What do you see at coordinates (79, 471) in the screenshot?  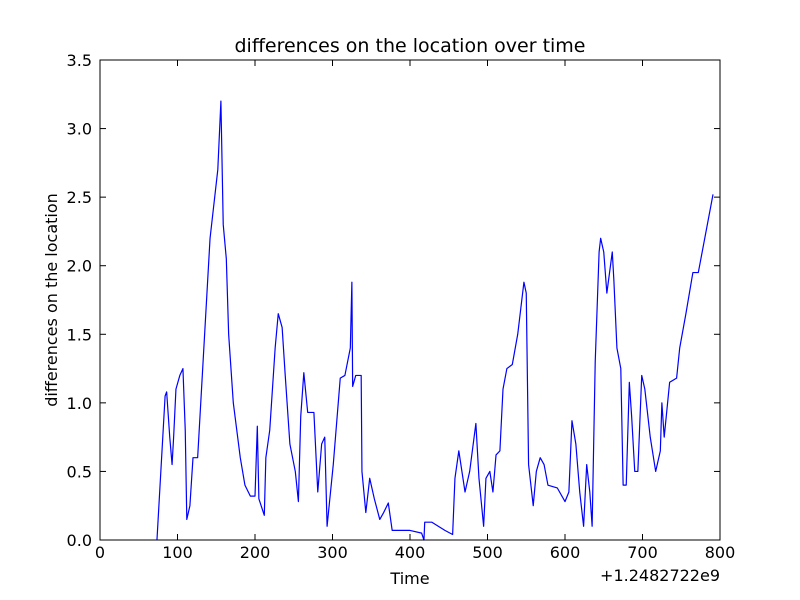 I see `y-tick-label: 0.5` at bounding box center [79, 471].